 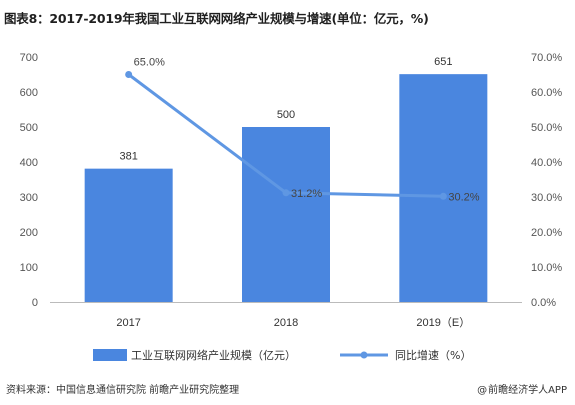 What do you see at coordinates (216, 18) in the screenshot?
I see `chart-title: 图表8：2017-2019年我国工业互联网网络产业规模与增速(单位：亿元，%)` at bounding box center [216, 18].